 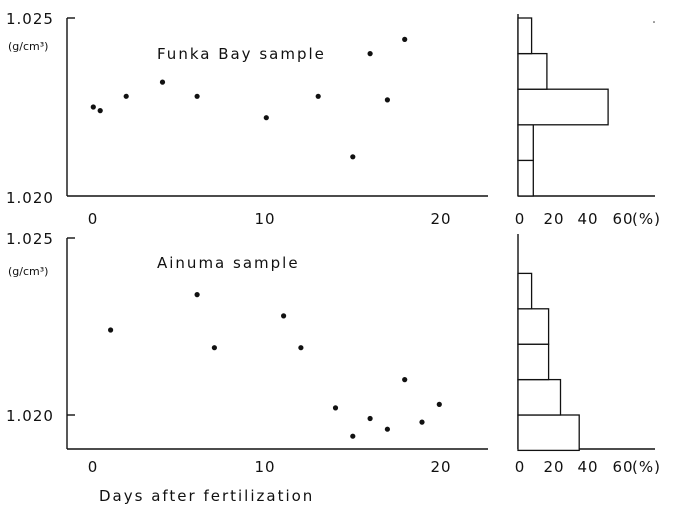 I want to click on ainuma-x-tick-label-0: 0, so click(x=93, y=467).